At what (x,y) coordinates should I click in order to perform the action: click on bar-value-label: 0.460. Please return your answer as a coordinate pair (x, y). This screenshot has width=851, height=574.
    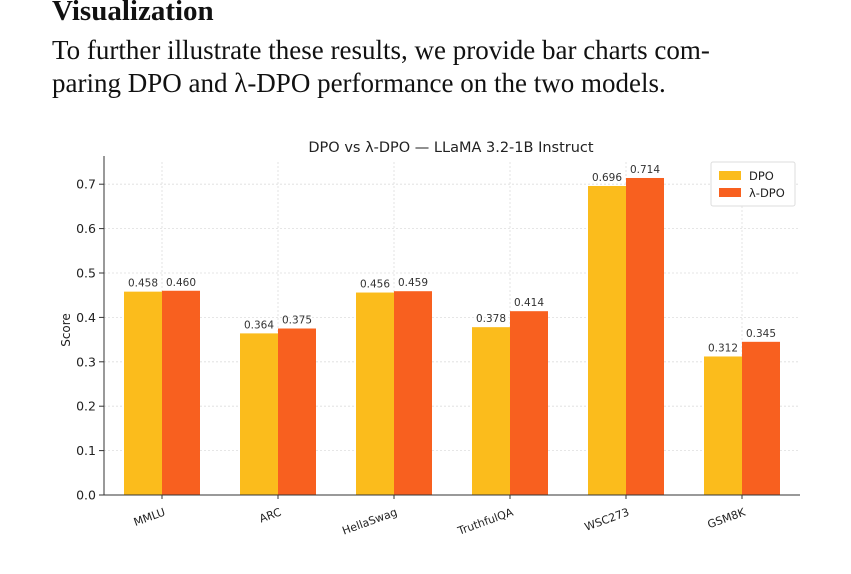
    Looking at the image, I should click on (181, 283).